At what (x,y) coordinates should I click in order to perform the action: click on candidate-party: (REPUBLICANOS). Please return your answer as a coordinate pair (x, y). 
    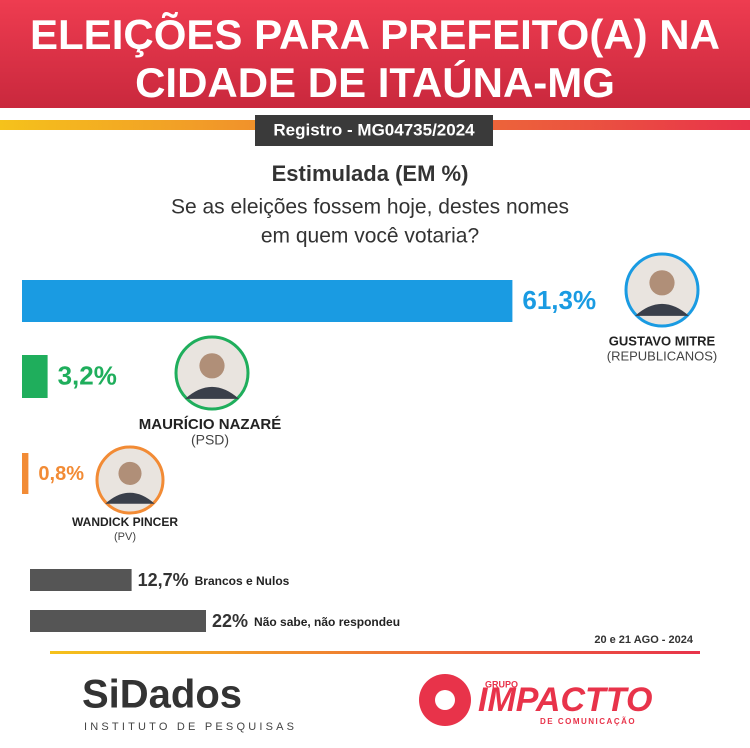
    Looking at the image, I should click on (662, 355).